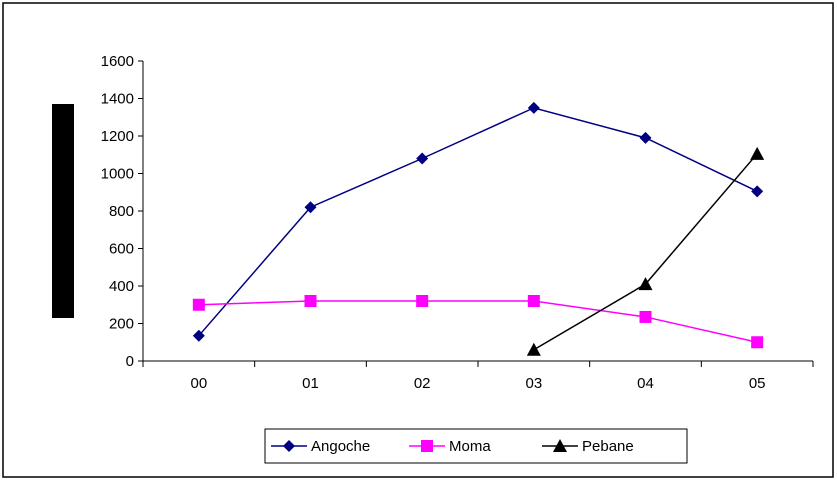  What do you see at coordinates (645, 251) in the screenshot?
I see `series-pebane` at bounding box center [645, 251].